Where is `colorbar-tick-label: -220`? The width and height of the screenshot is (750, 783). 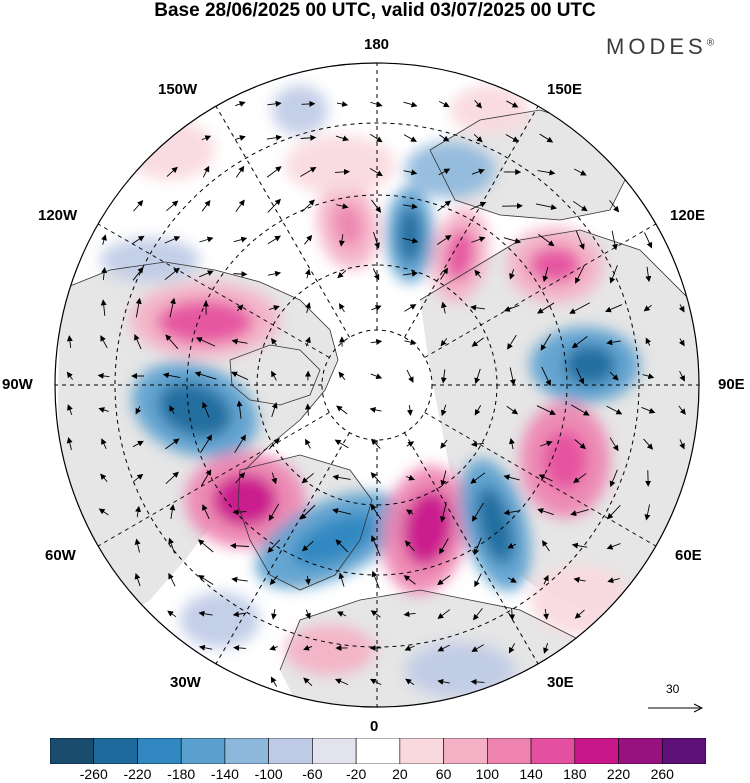
colorbar-tick-label: -220 is located at coordinates (137, 774).